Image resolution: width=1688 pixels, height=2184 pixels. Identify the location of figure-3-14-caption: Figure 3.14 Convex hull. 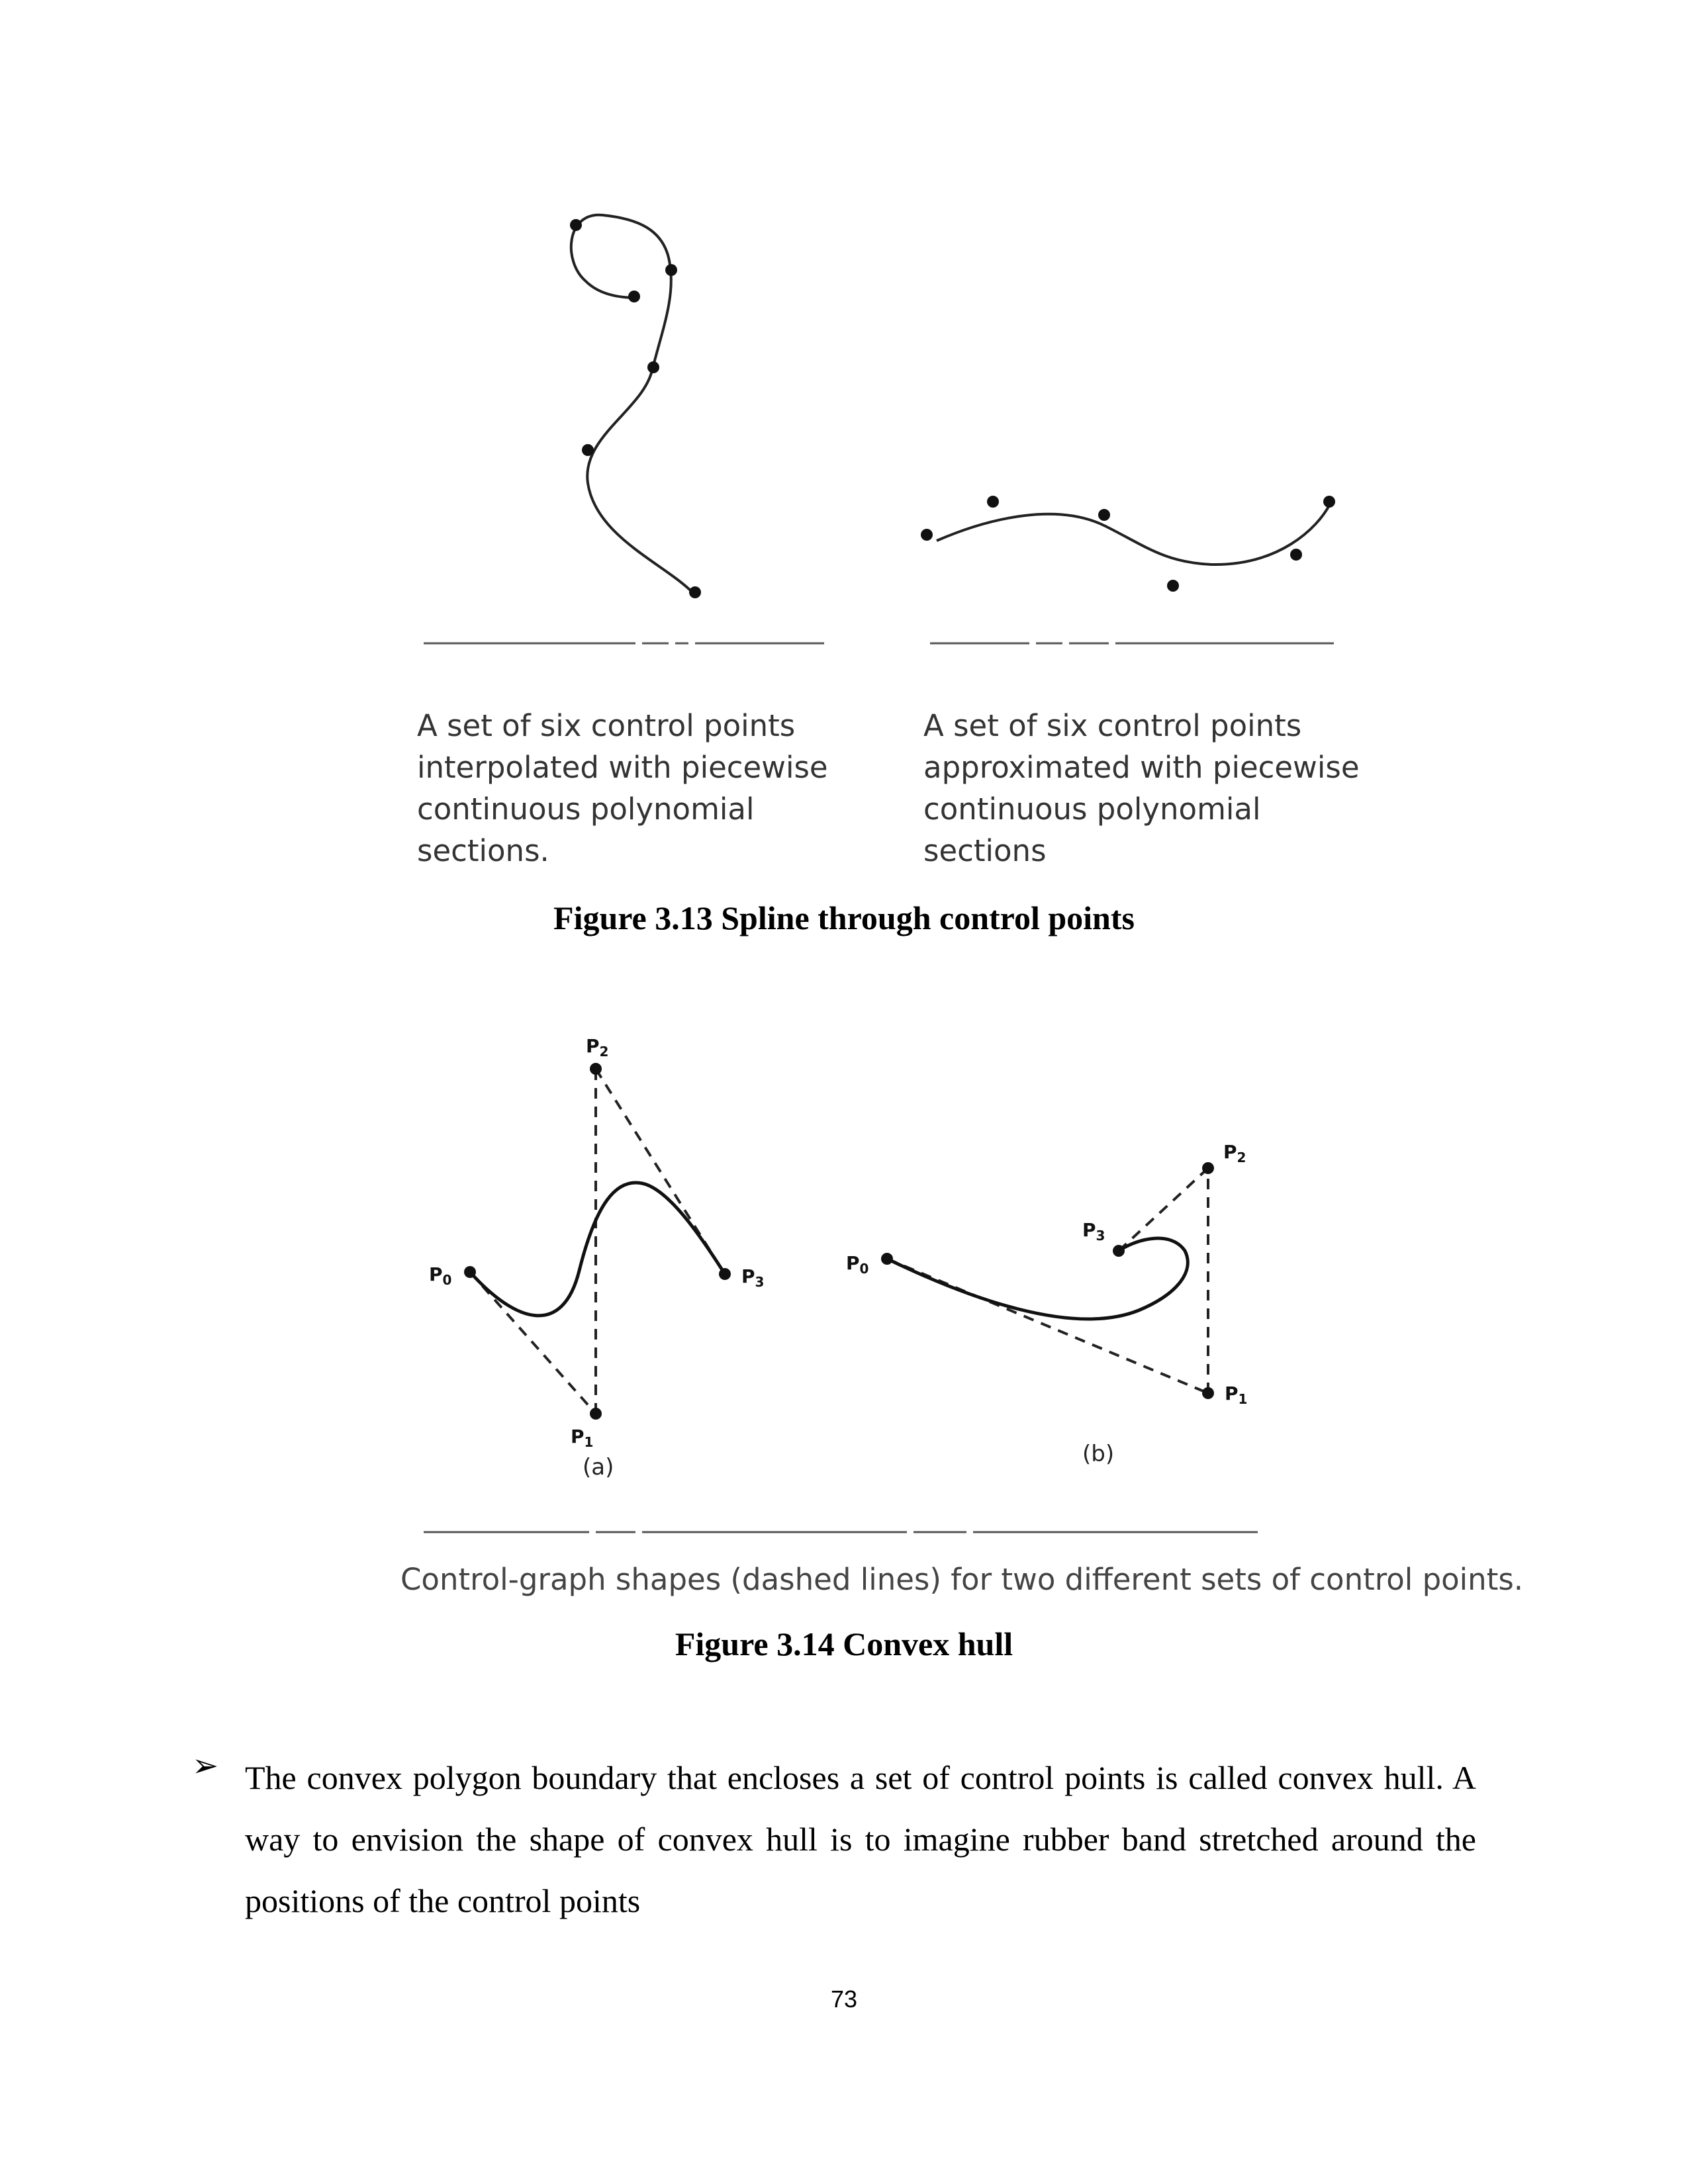
(844, 1644).